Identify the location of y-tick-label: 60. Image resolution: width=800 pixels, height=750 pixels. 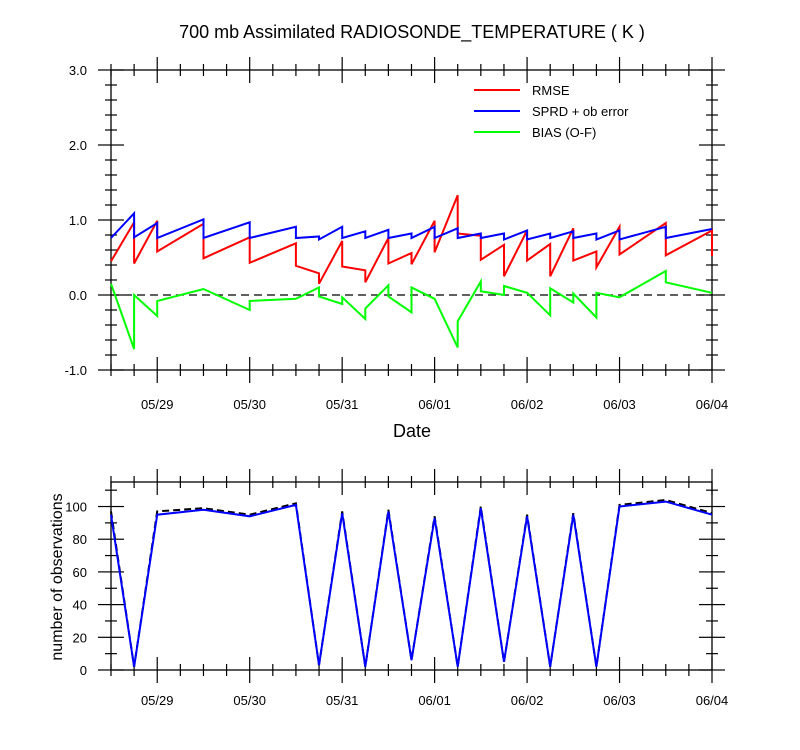
(80, 572).